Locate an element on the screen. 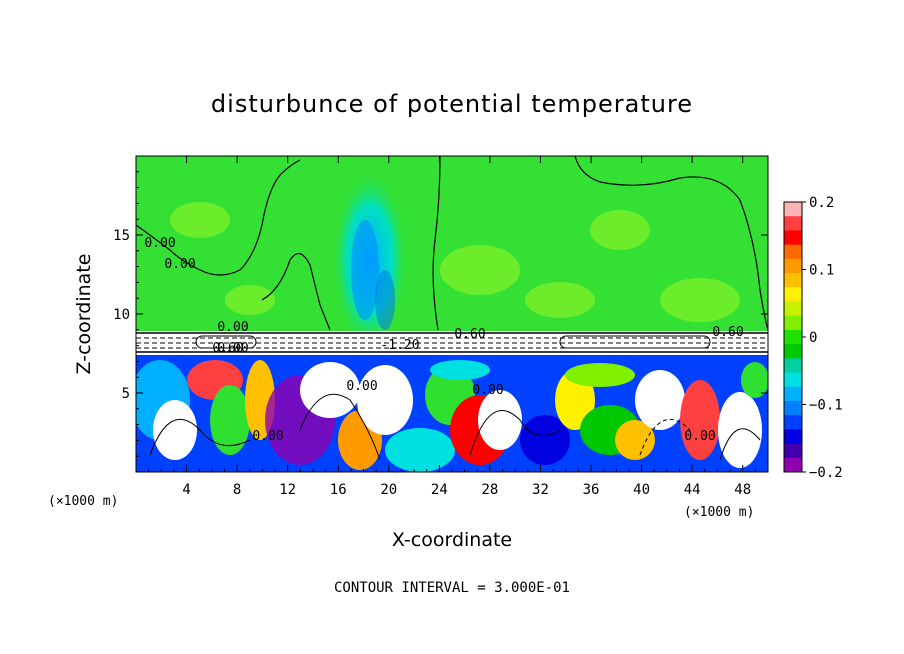 The height and width of the screenshot is (654, 904). x-tick-label: 20 is located at coordinates (388, 490).